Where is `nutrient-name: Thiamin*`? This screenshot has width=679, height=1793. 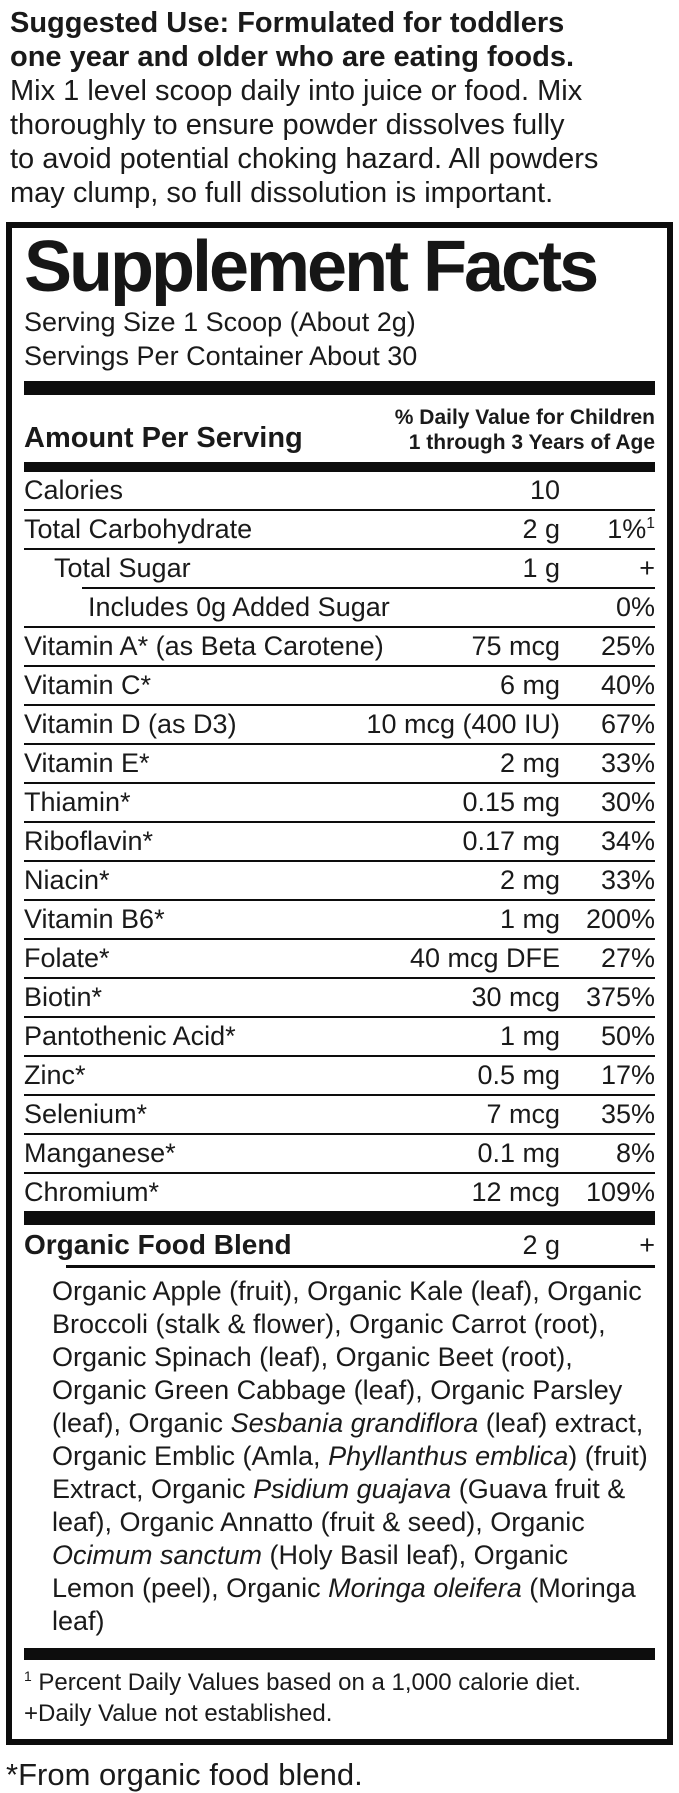
nutrient-name: Thiamin* is located at coordinates (77, 801).